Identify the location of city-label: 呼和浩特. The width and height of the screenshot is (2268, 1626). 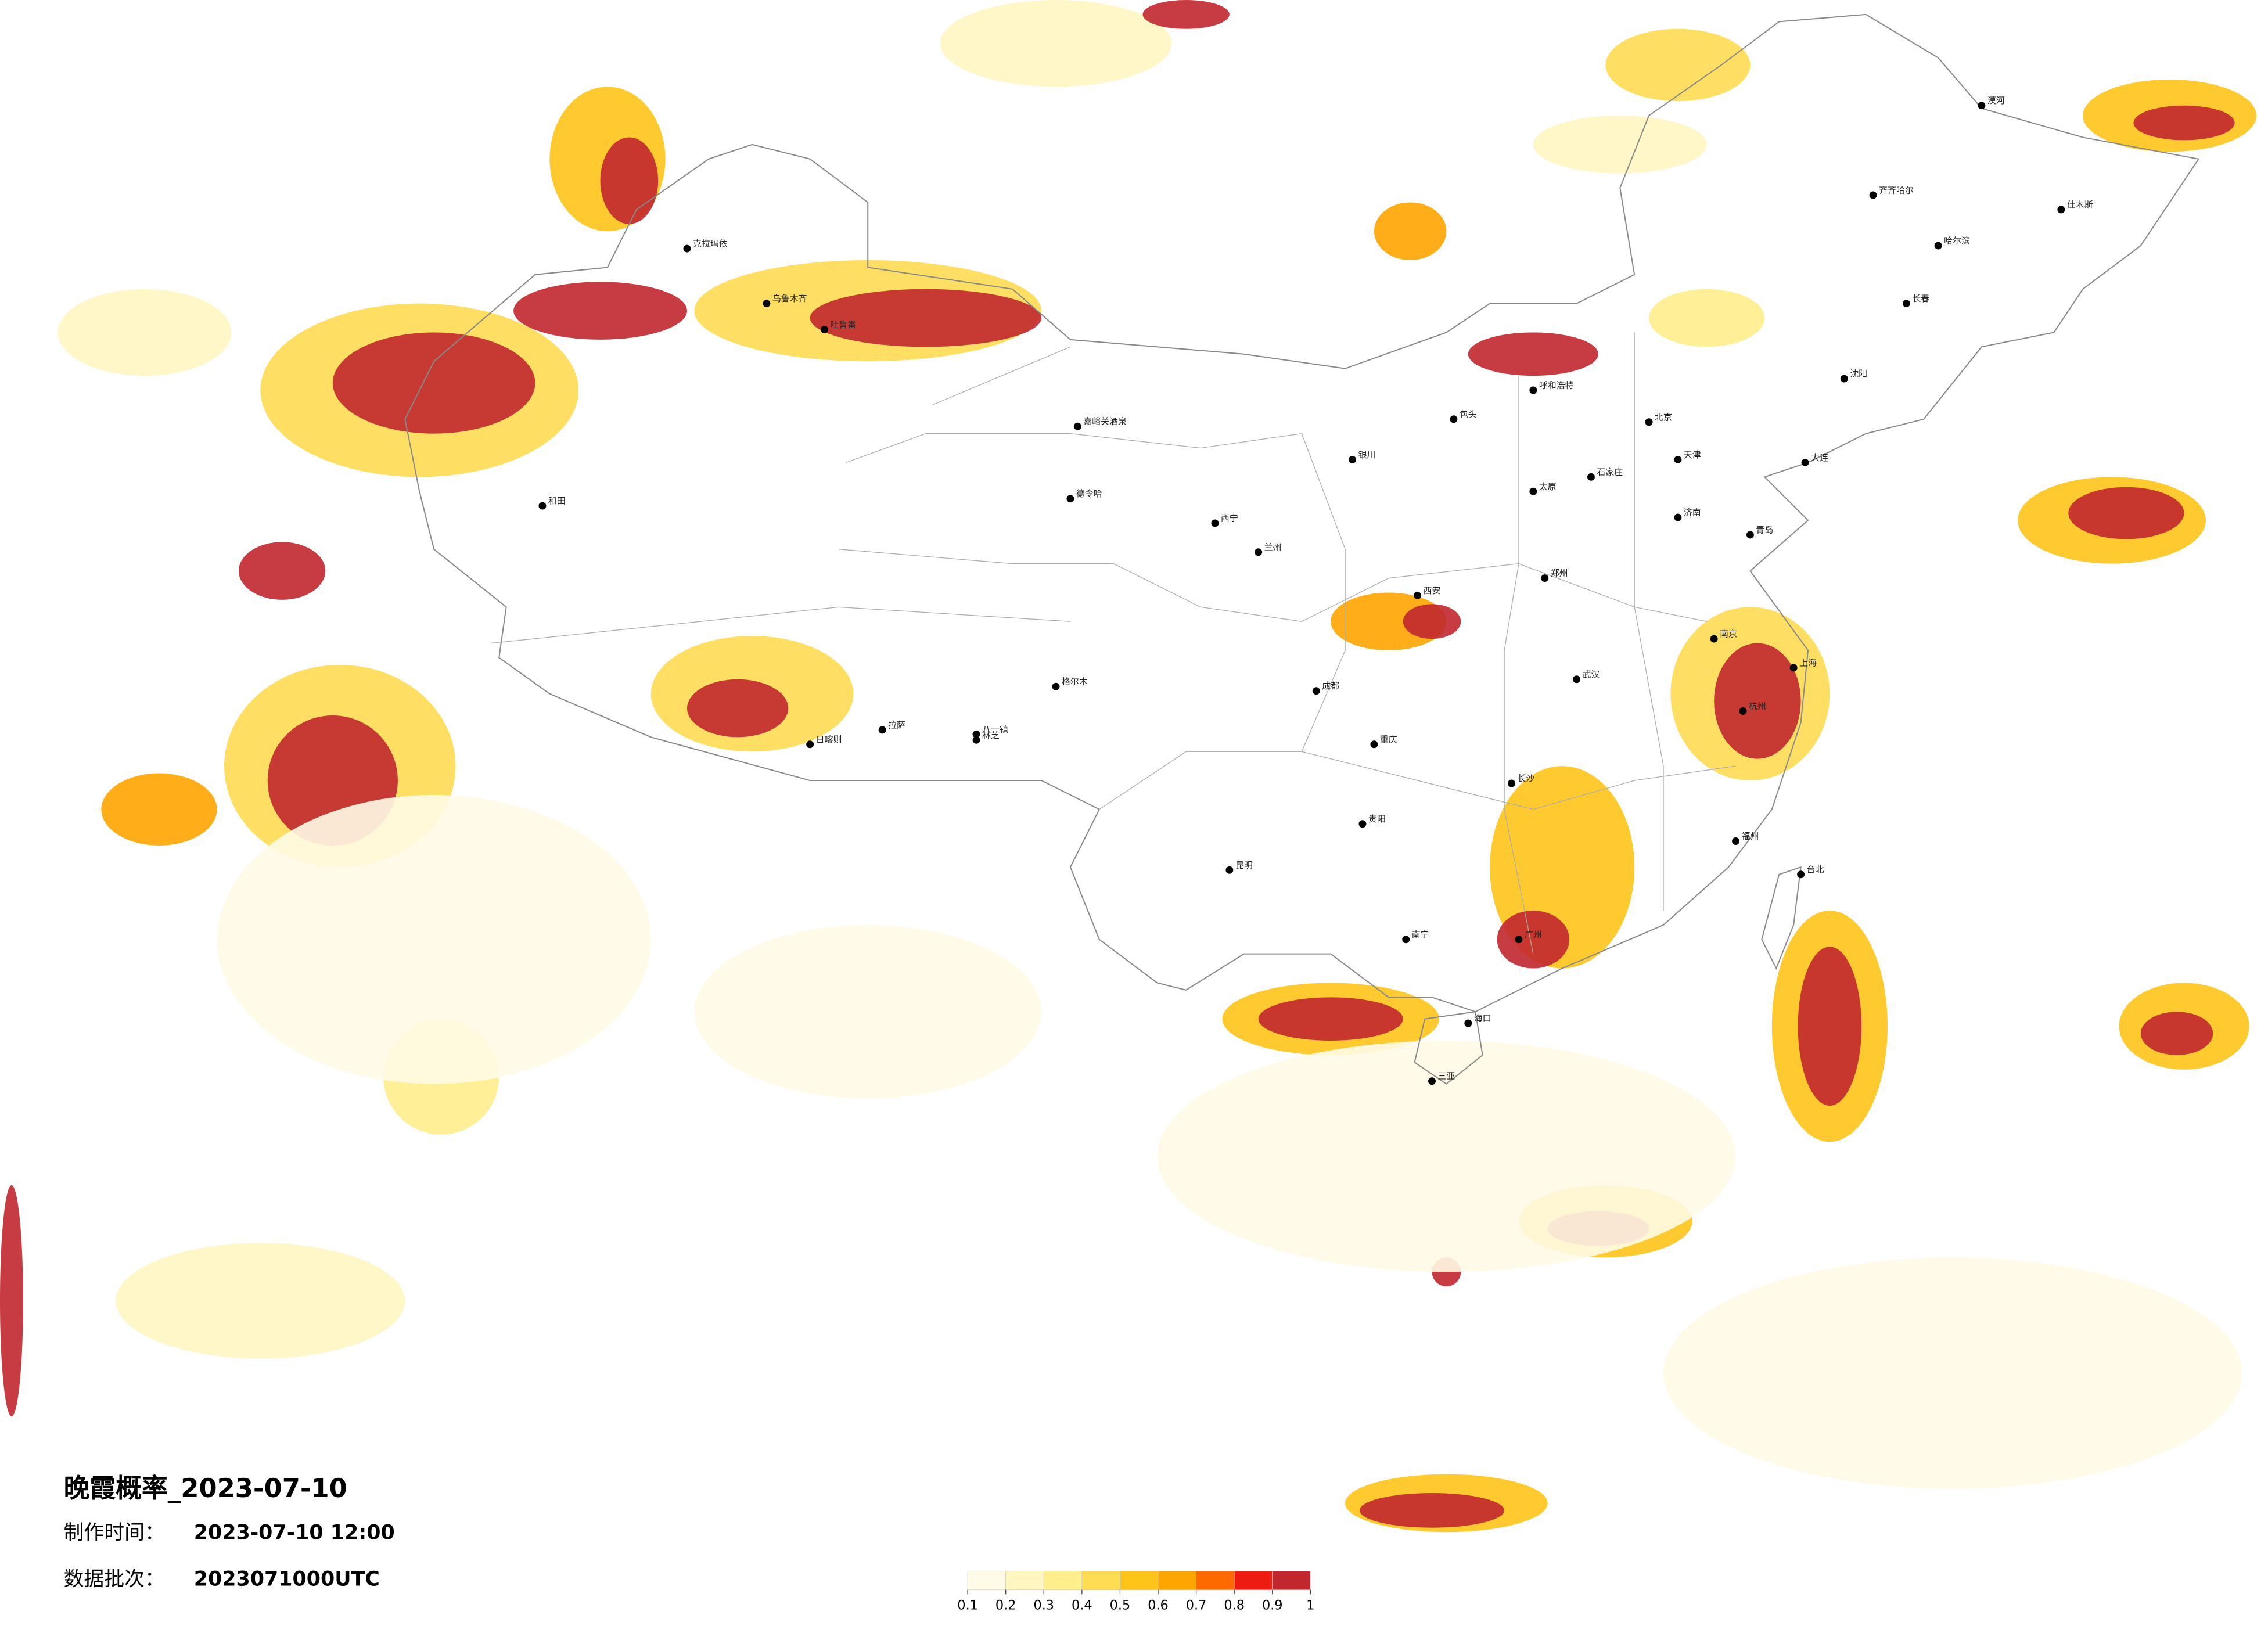
(1556, 385).